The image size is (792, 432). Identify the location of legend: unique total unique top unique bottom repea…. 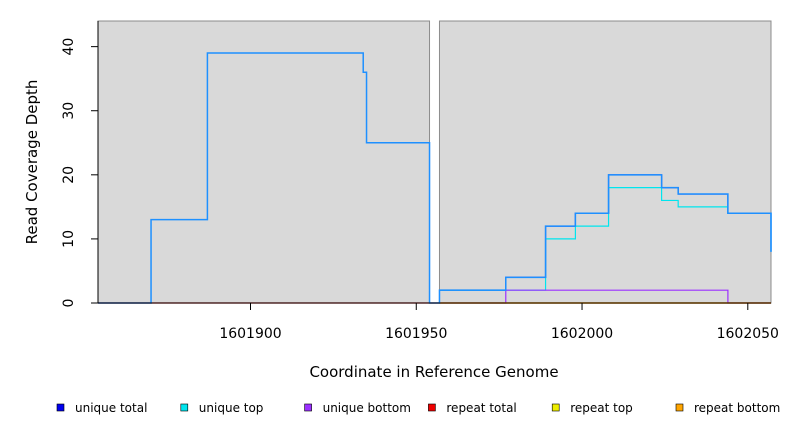
(418, 408).